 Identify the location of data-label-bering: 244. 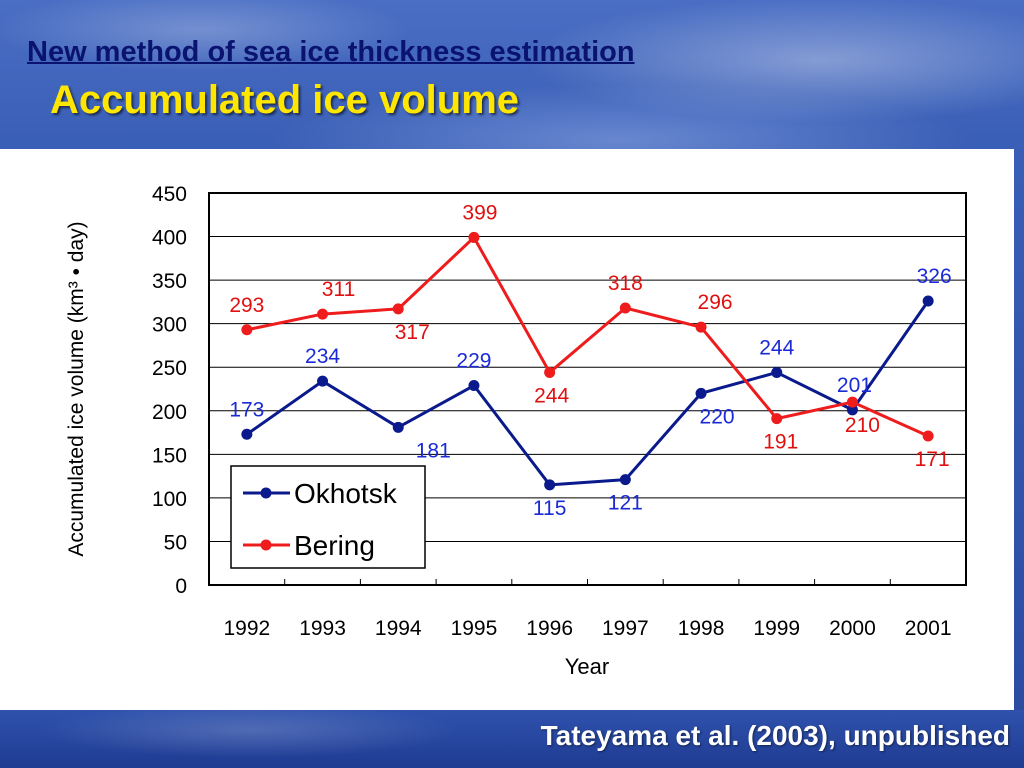
(551, 395).